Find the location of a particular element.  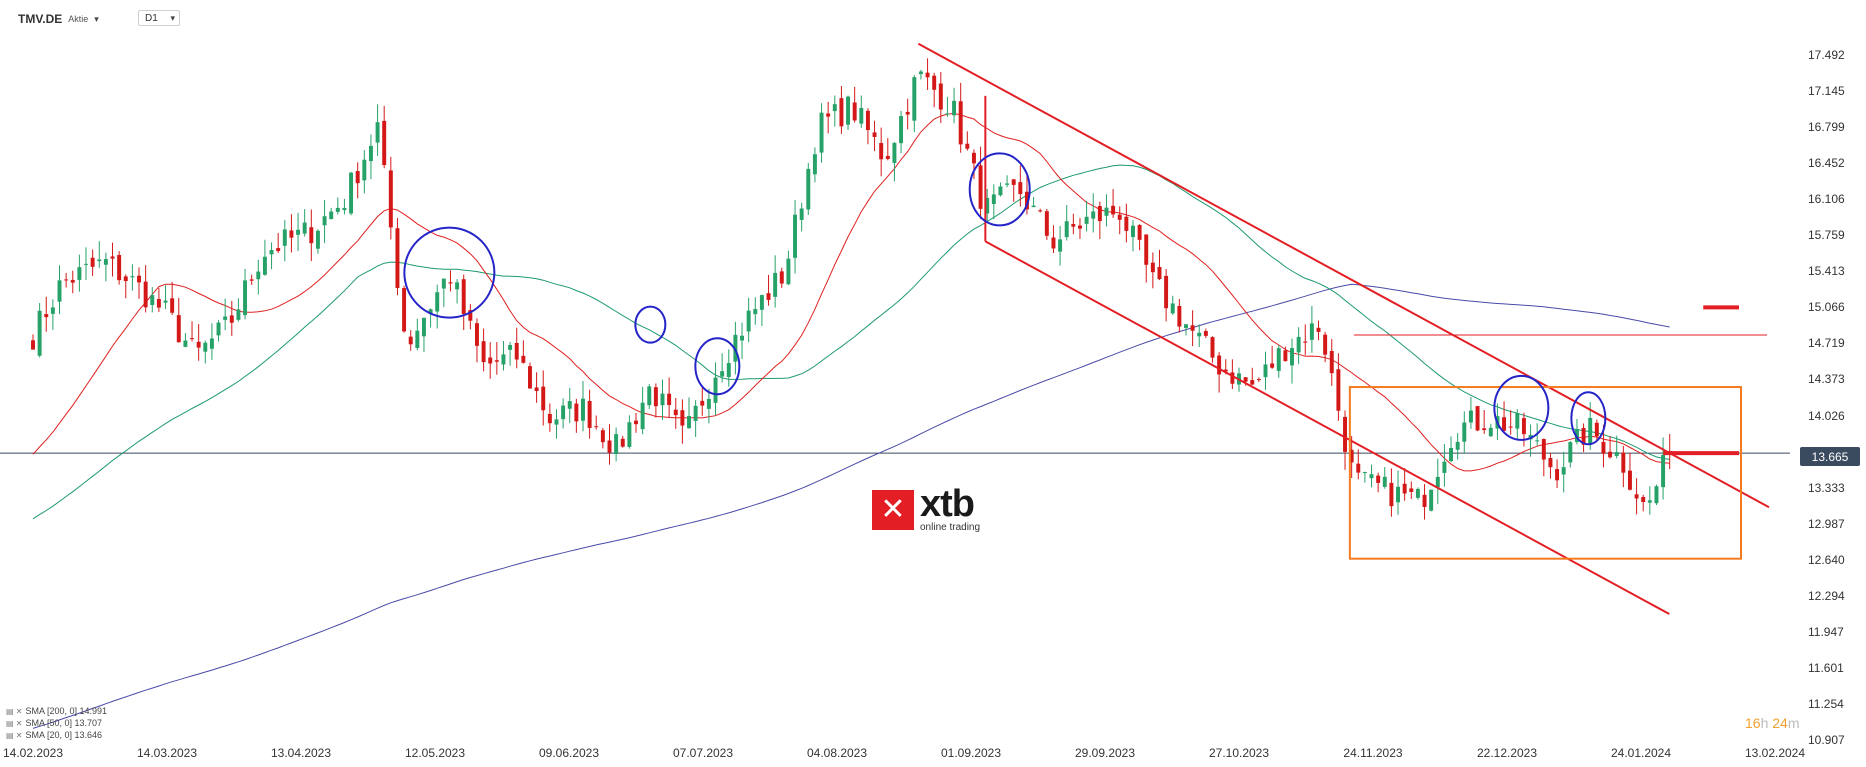

instrument-header: TMV.DE Aktie ▾ is located at coordinates (58, 19).